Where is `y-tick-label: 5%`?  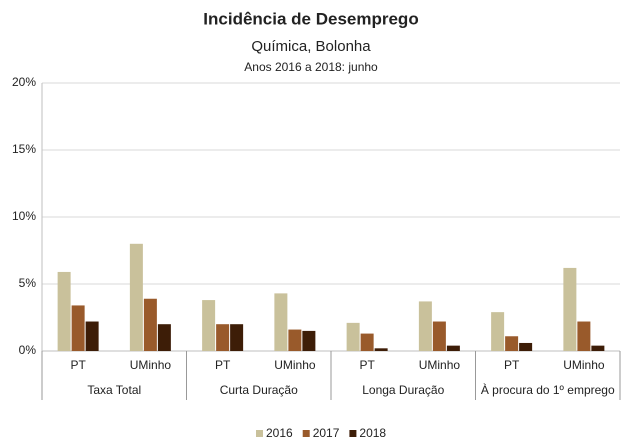
y-tick-label: 5% is located at coordinates (28, 283).